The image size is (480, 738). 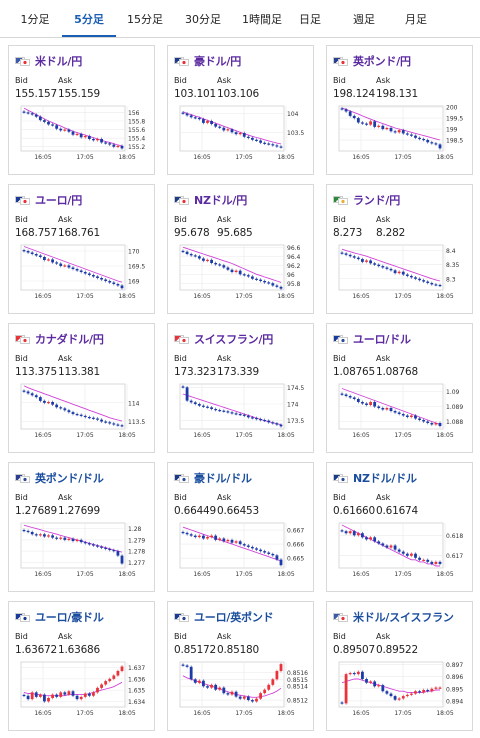 I want to click on tab-monthly: 月足, so click(x=416, y=19).